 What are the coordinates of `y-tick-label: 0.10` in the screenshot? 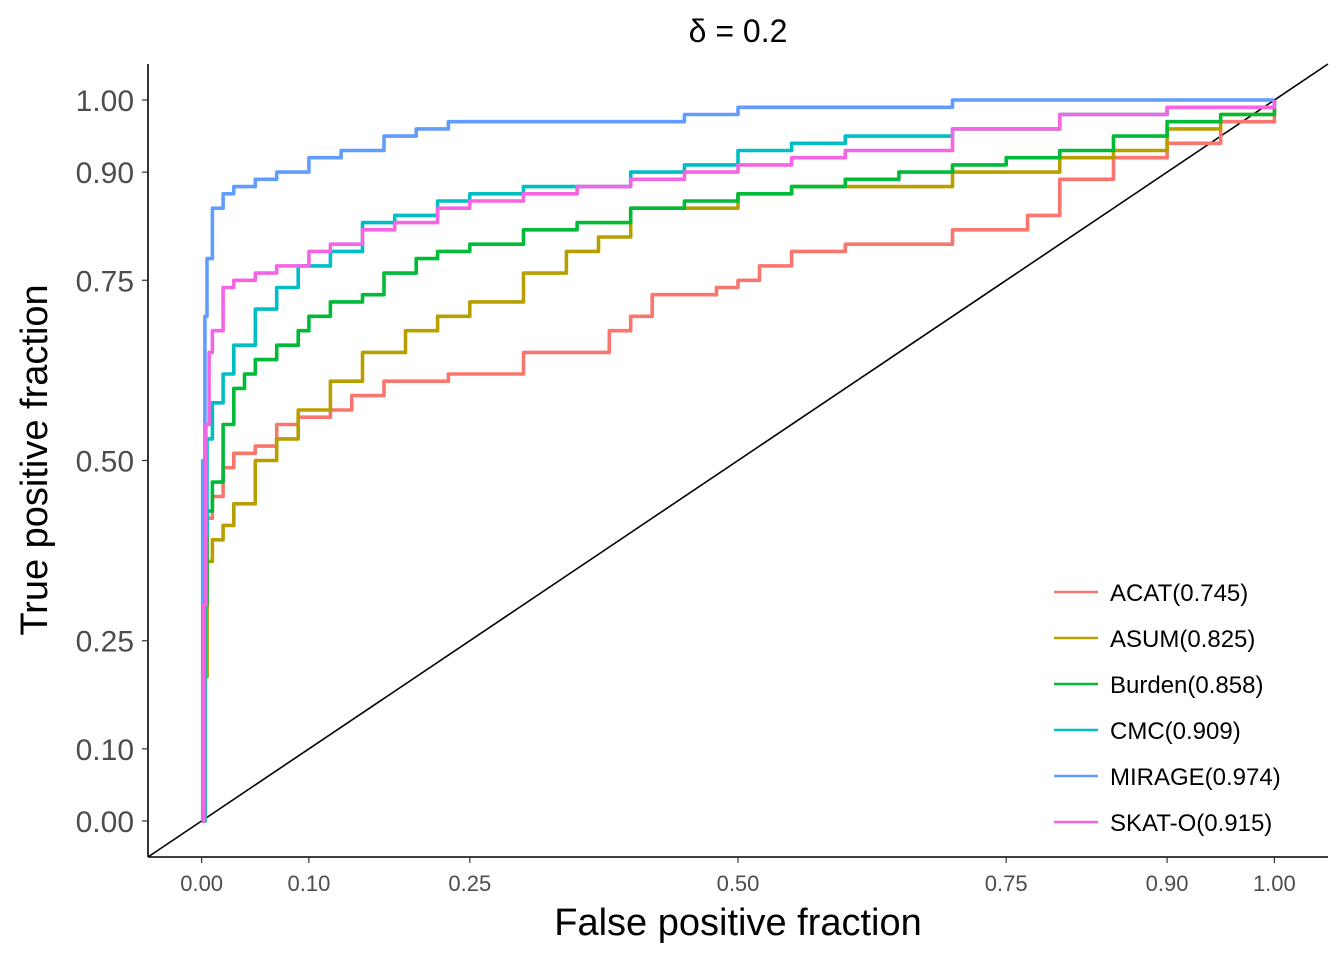 It's located at (105, 750).